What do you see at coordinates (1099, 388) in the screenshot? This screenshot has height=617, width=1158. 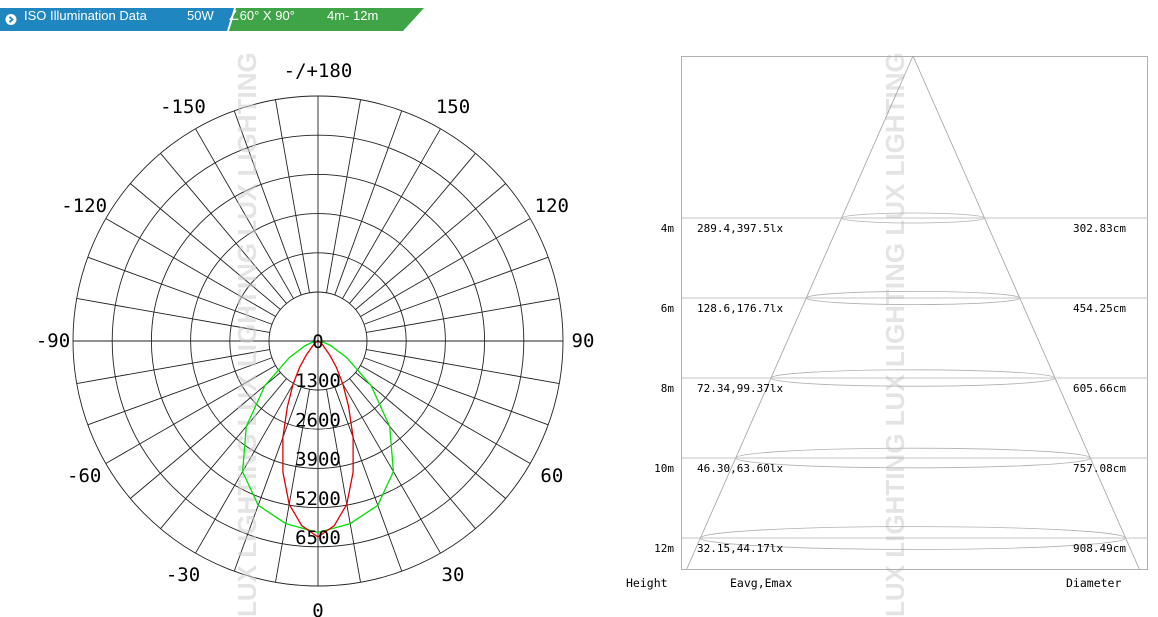 I see `row-diameter: 605.66cm` at bounding box center [1099, 388].